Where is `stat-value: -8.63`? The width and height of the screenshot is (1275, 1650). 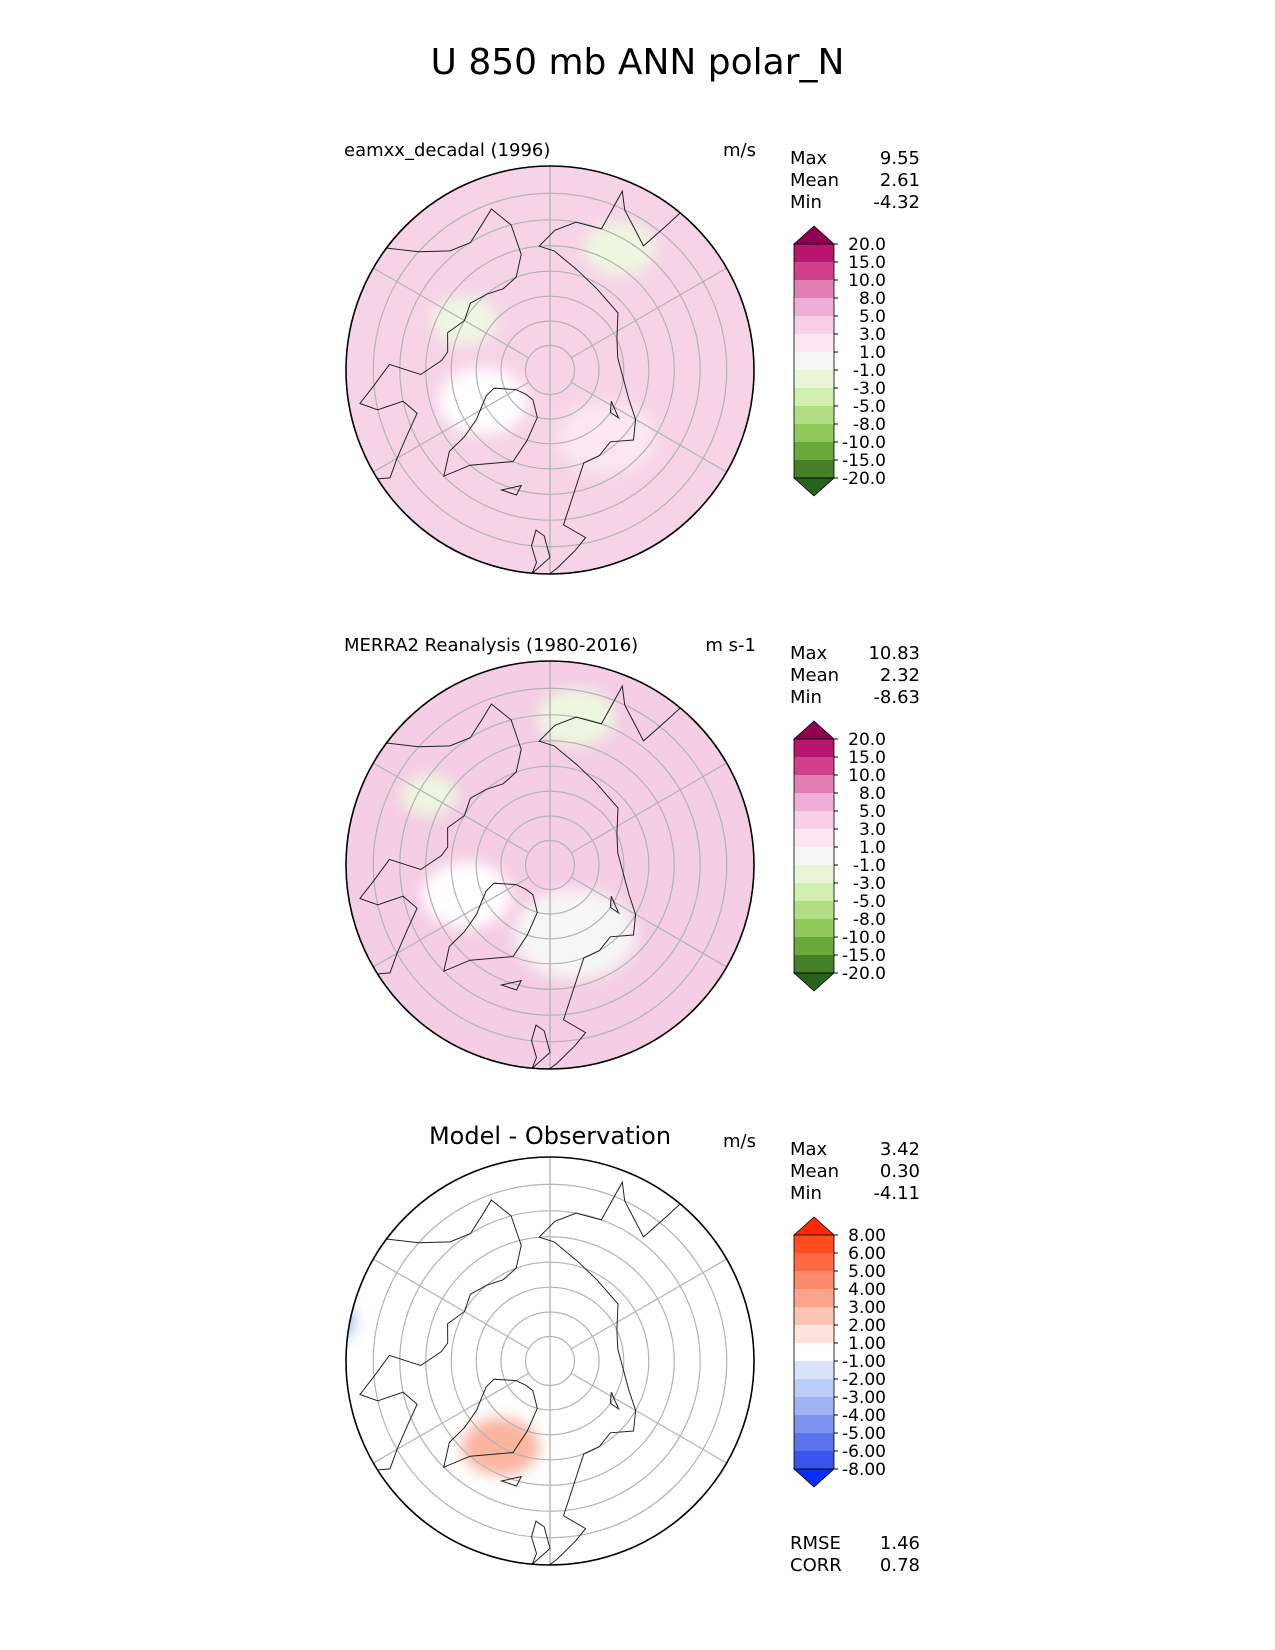
stat-value: -8.63 is located at coordinates (896, 697).